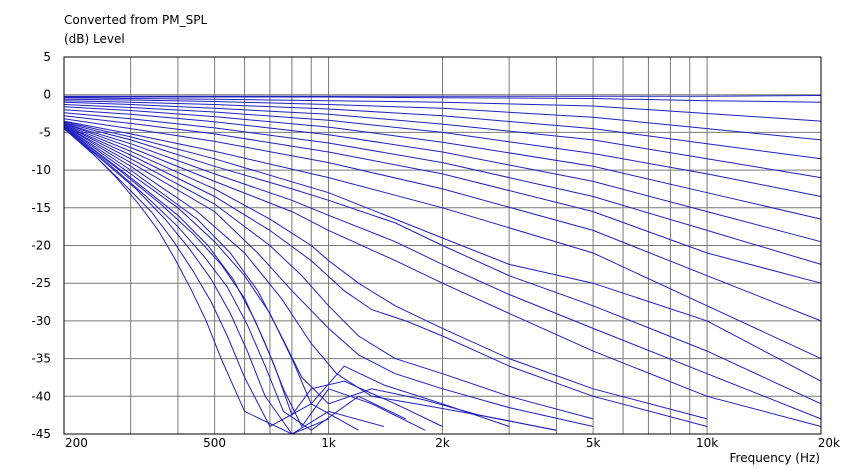 This screenshot has width=844, height=469. What do you see at coordinates (47, 57) in the screenshot?
I see `y-tick-label: 5` at bounding box center [47, 57].